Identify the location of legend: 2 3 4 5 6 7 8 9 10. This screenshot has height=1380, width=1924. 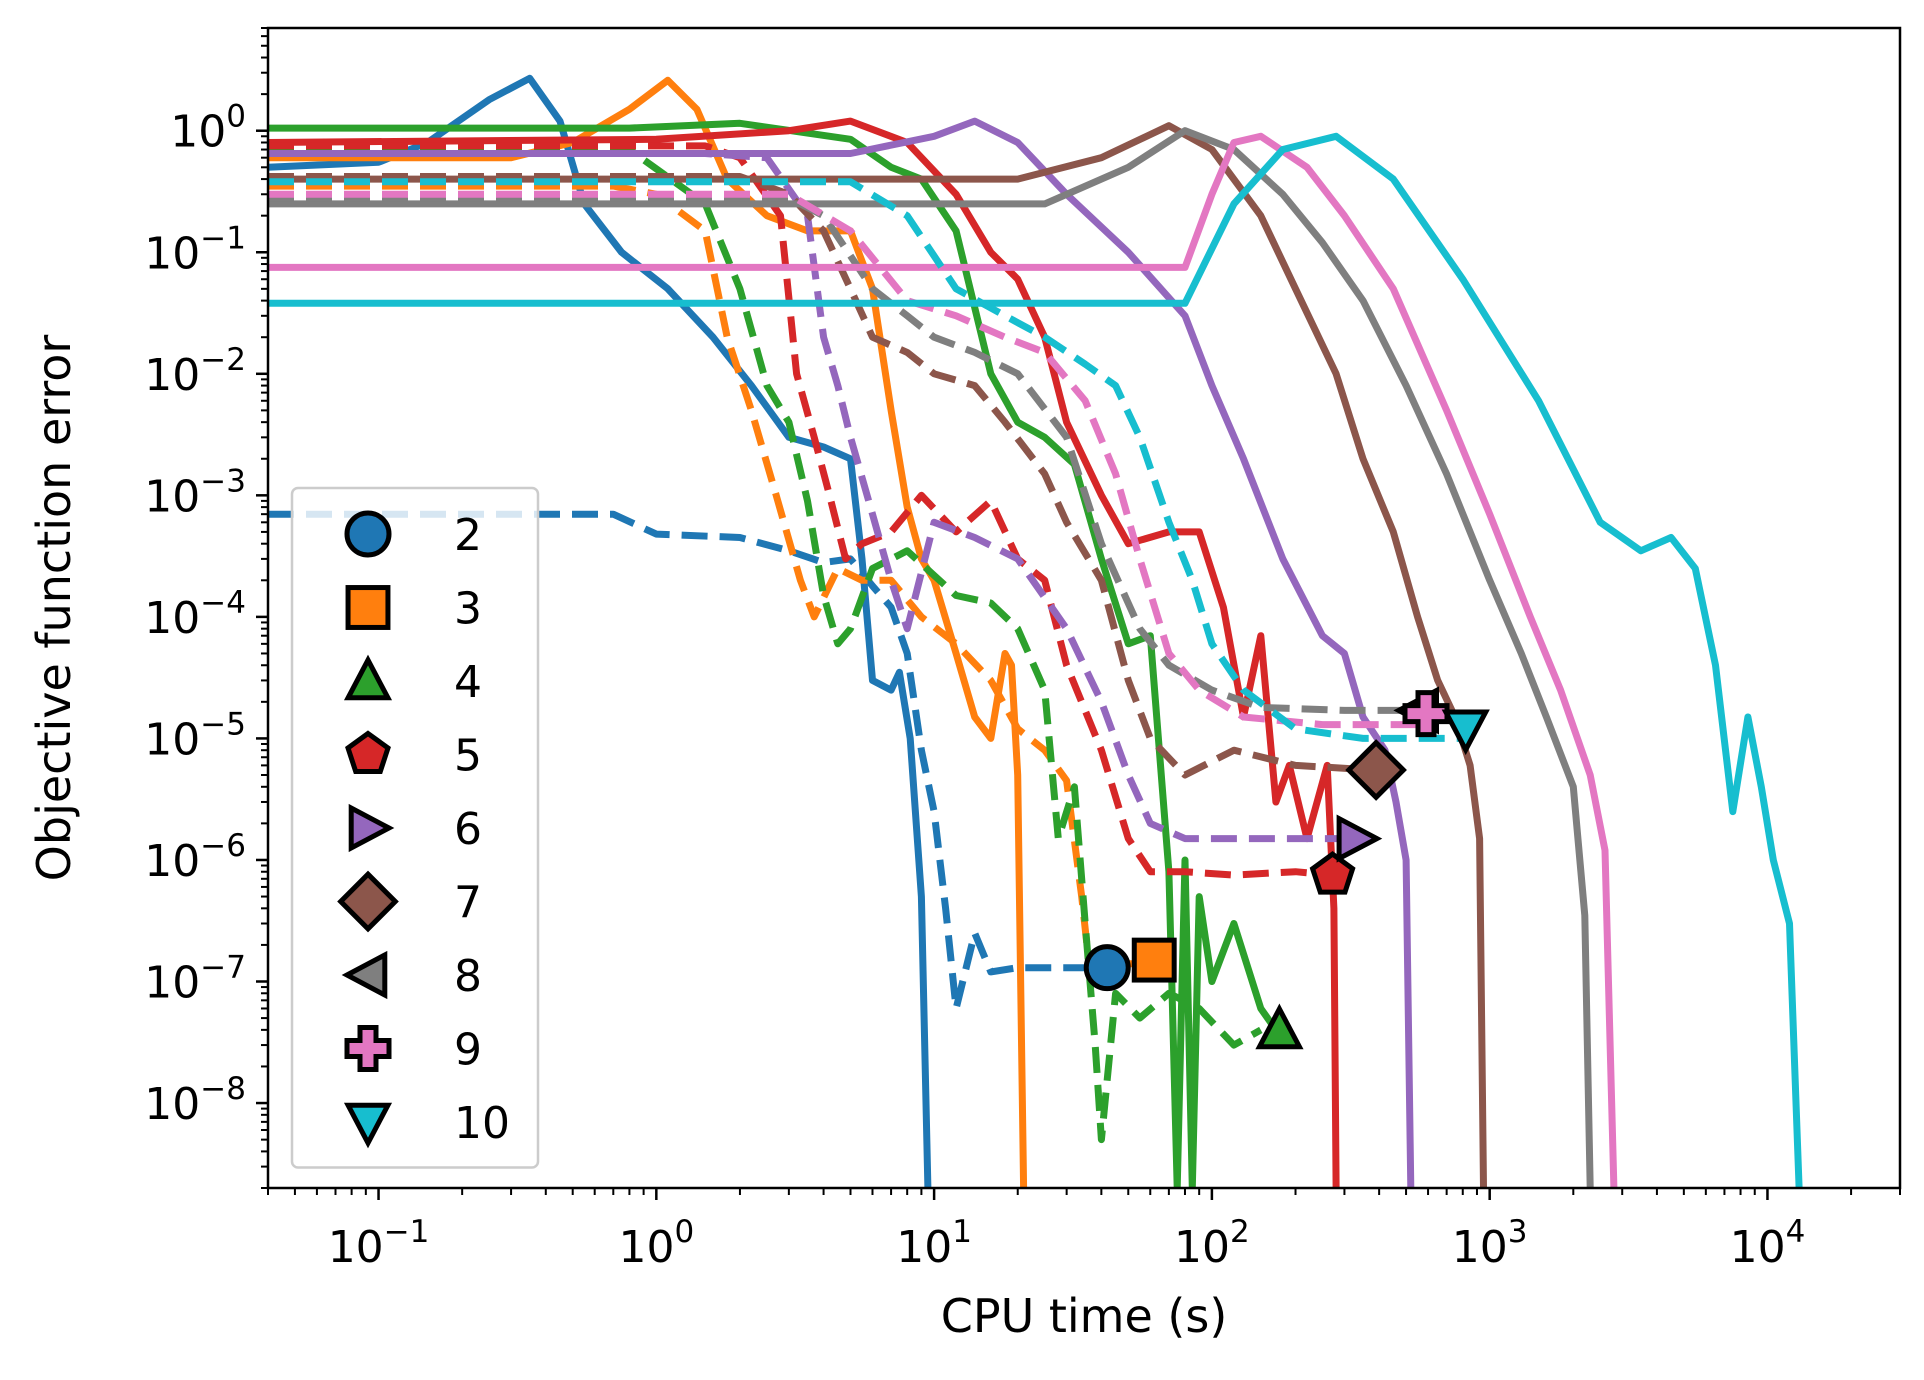
(415, 827).